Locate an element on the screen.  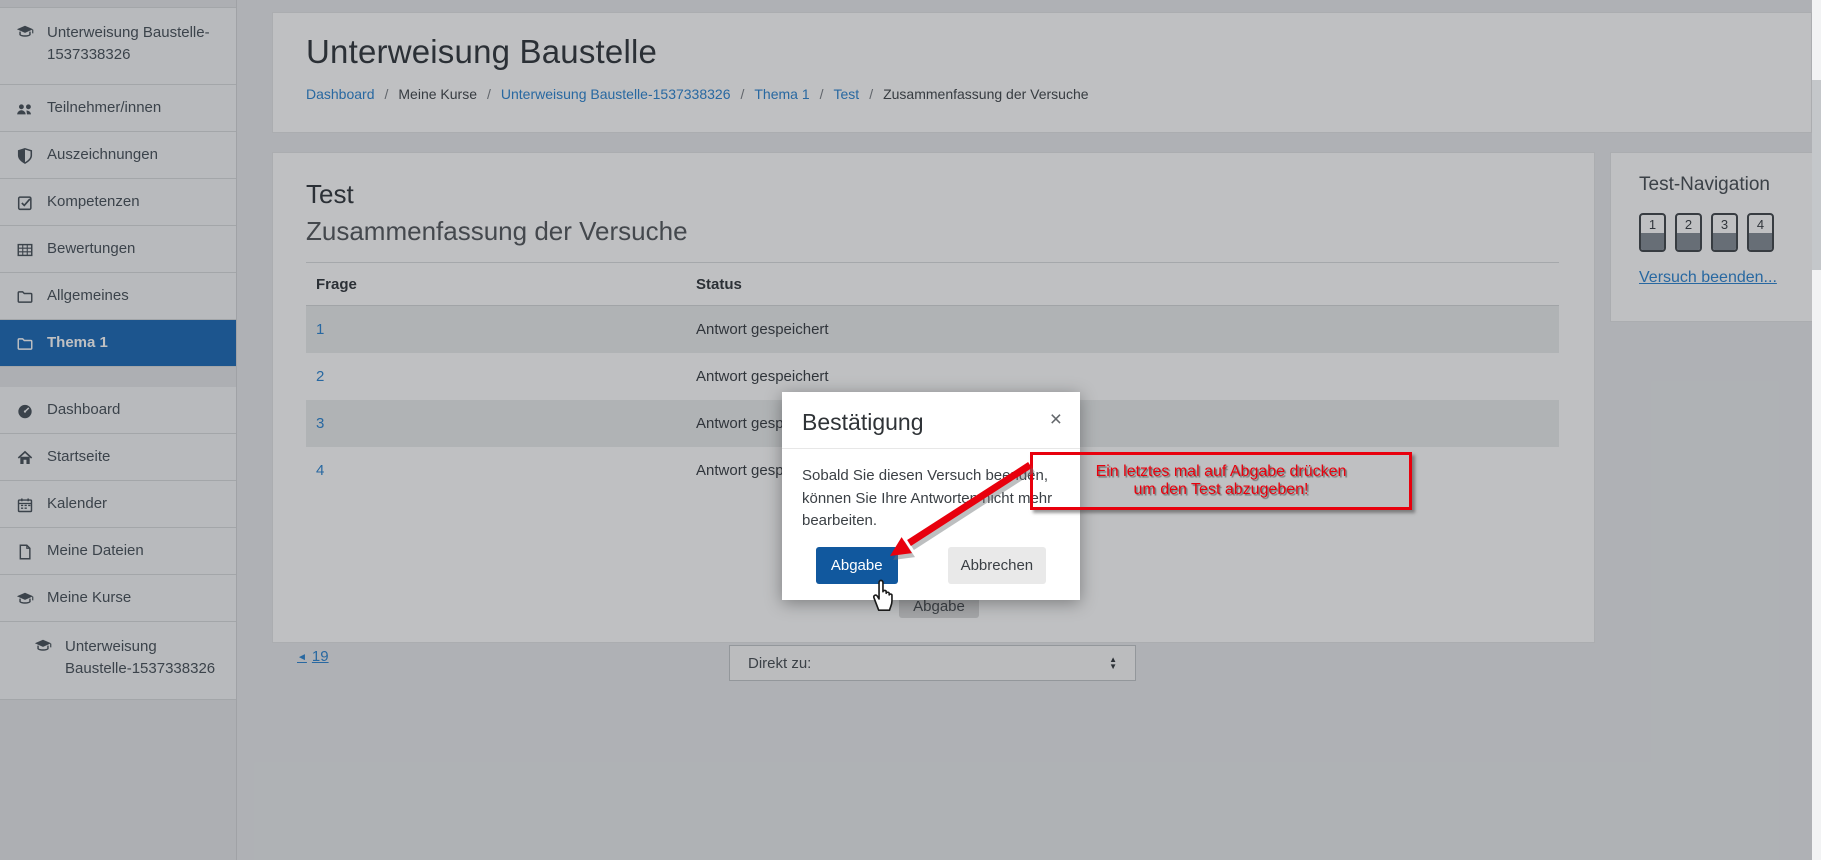
question-nav-buttons: 1 2 3 4 is located at coordinates (1730, 232).